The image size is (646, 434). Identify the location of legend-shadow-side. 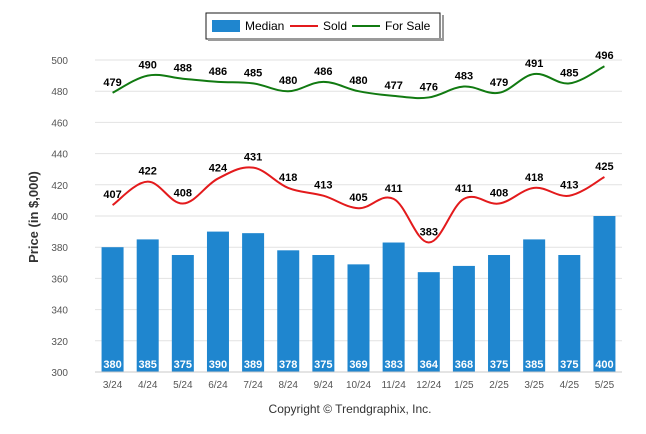
(443, 28).